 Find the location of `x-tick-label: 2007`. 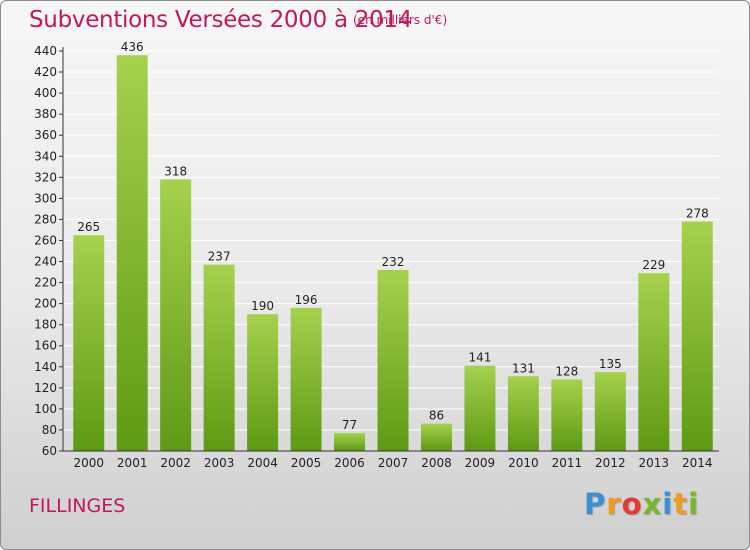

x-tick-label: 2007 is located at coordinates (393, 463).